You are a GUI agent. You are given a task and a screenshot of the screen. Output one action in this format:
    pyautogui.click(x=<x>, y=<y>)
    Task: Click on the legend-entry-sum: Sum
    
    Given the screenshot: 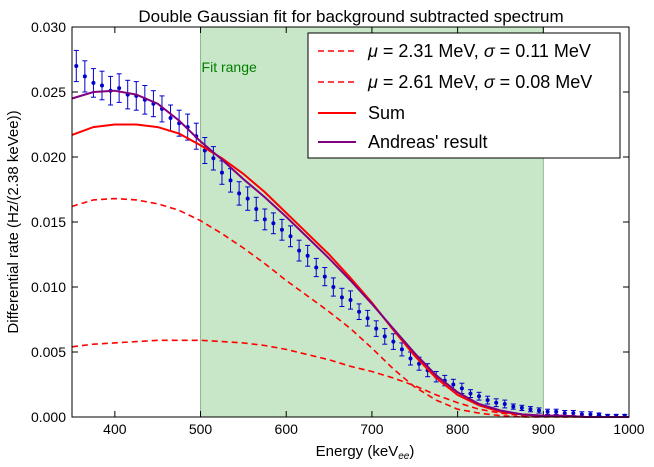 What is the action you would take?
    pyautogui.click(x=386, y=113)
    